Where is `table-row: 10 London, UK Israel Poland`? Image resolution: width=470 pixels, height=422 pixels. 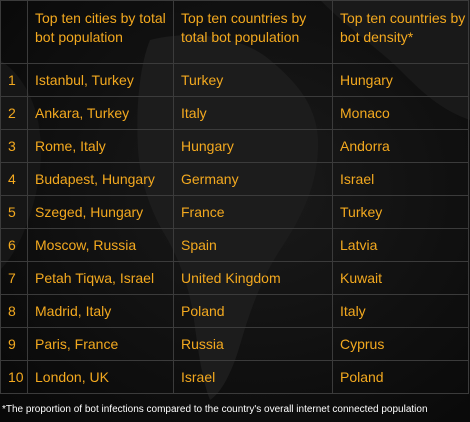 table-row: 10 London, UK Israel Poland is located at coordinates (234, 377).